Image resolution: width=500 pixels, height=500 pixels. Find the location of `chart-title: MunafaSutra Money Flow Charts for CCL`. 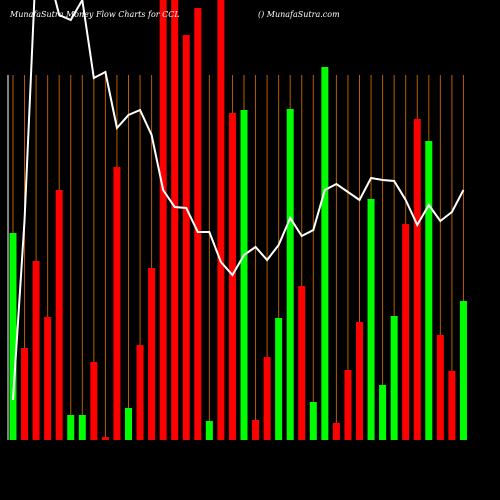

chart-title: MunafaSutra Money Flow Charts for CCL is located at coordinates (94, 14).